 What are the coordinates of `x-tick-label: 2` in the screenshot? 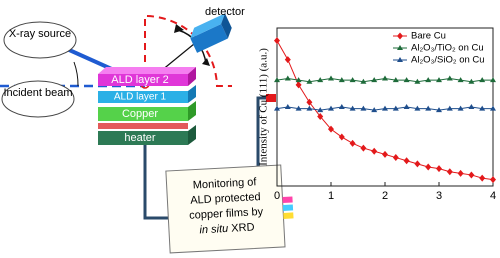 It's located at (385, 196).